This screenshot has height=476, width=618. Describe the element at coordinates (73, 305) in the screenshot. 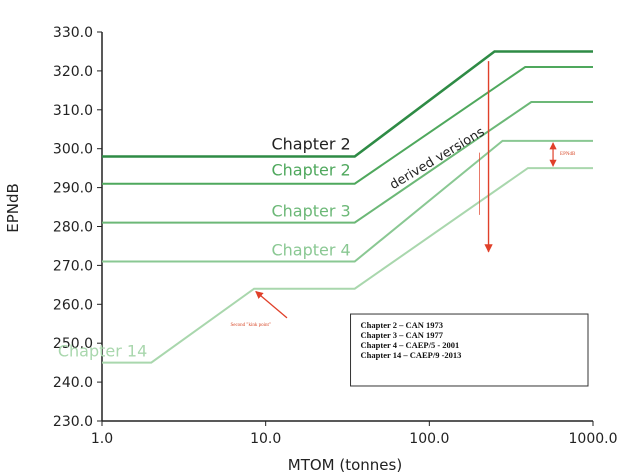

I see `y-tick-label: 260.0` at that location.